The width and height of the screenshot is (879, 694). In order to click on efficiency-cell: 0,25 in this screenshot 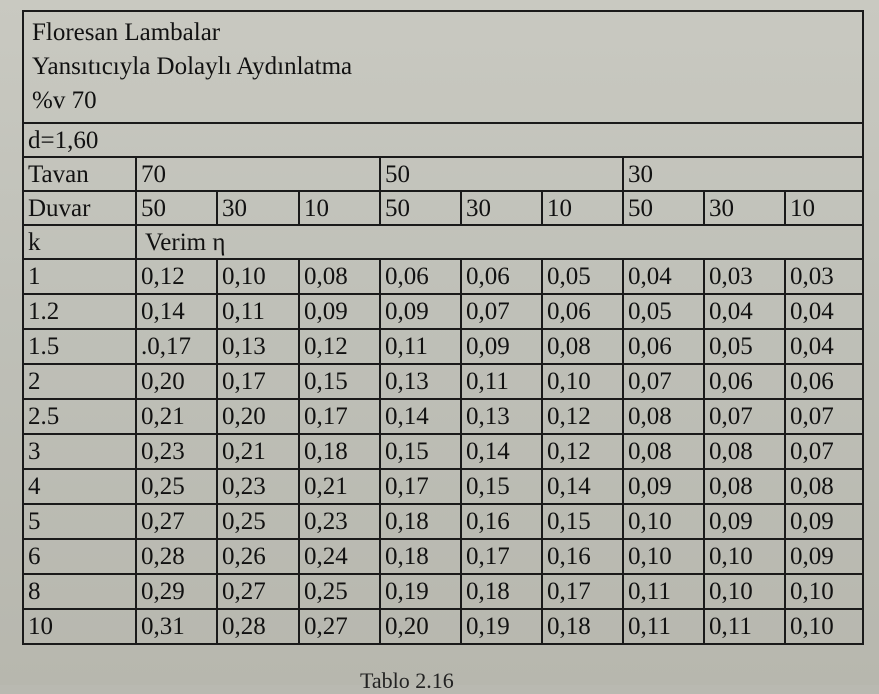, I will do `click(339, 591)`.